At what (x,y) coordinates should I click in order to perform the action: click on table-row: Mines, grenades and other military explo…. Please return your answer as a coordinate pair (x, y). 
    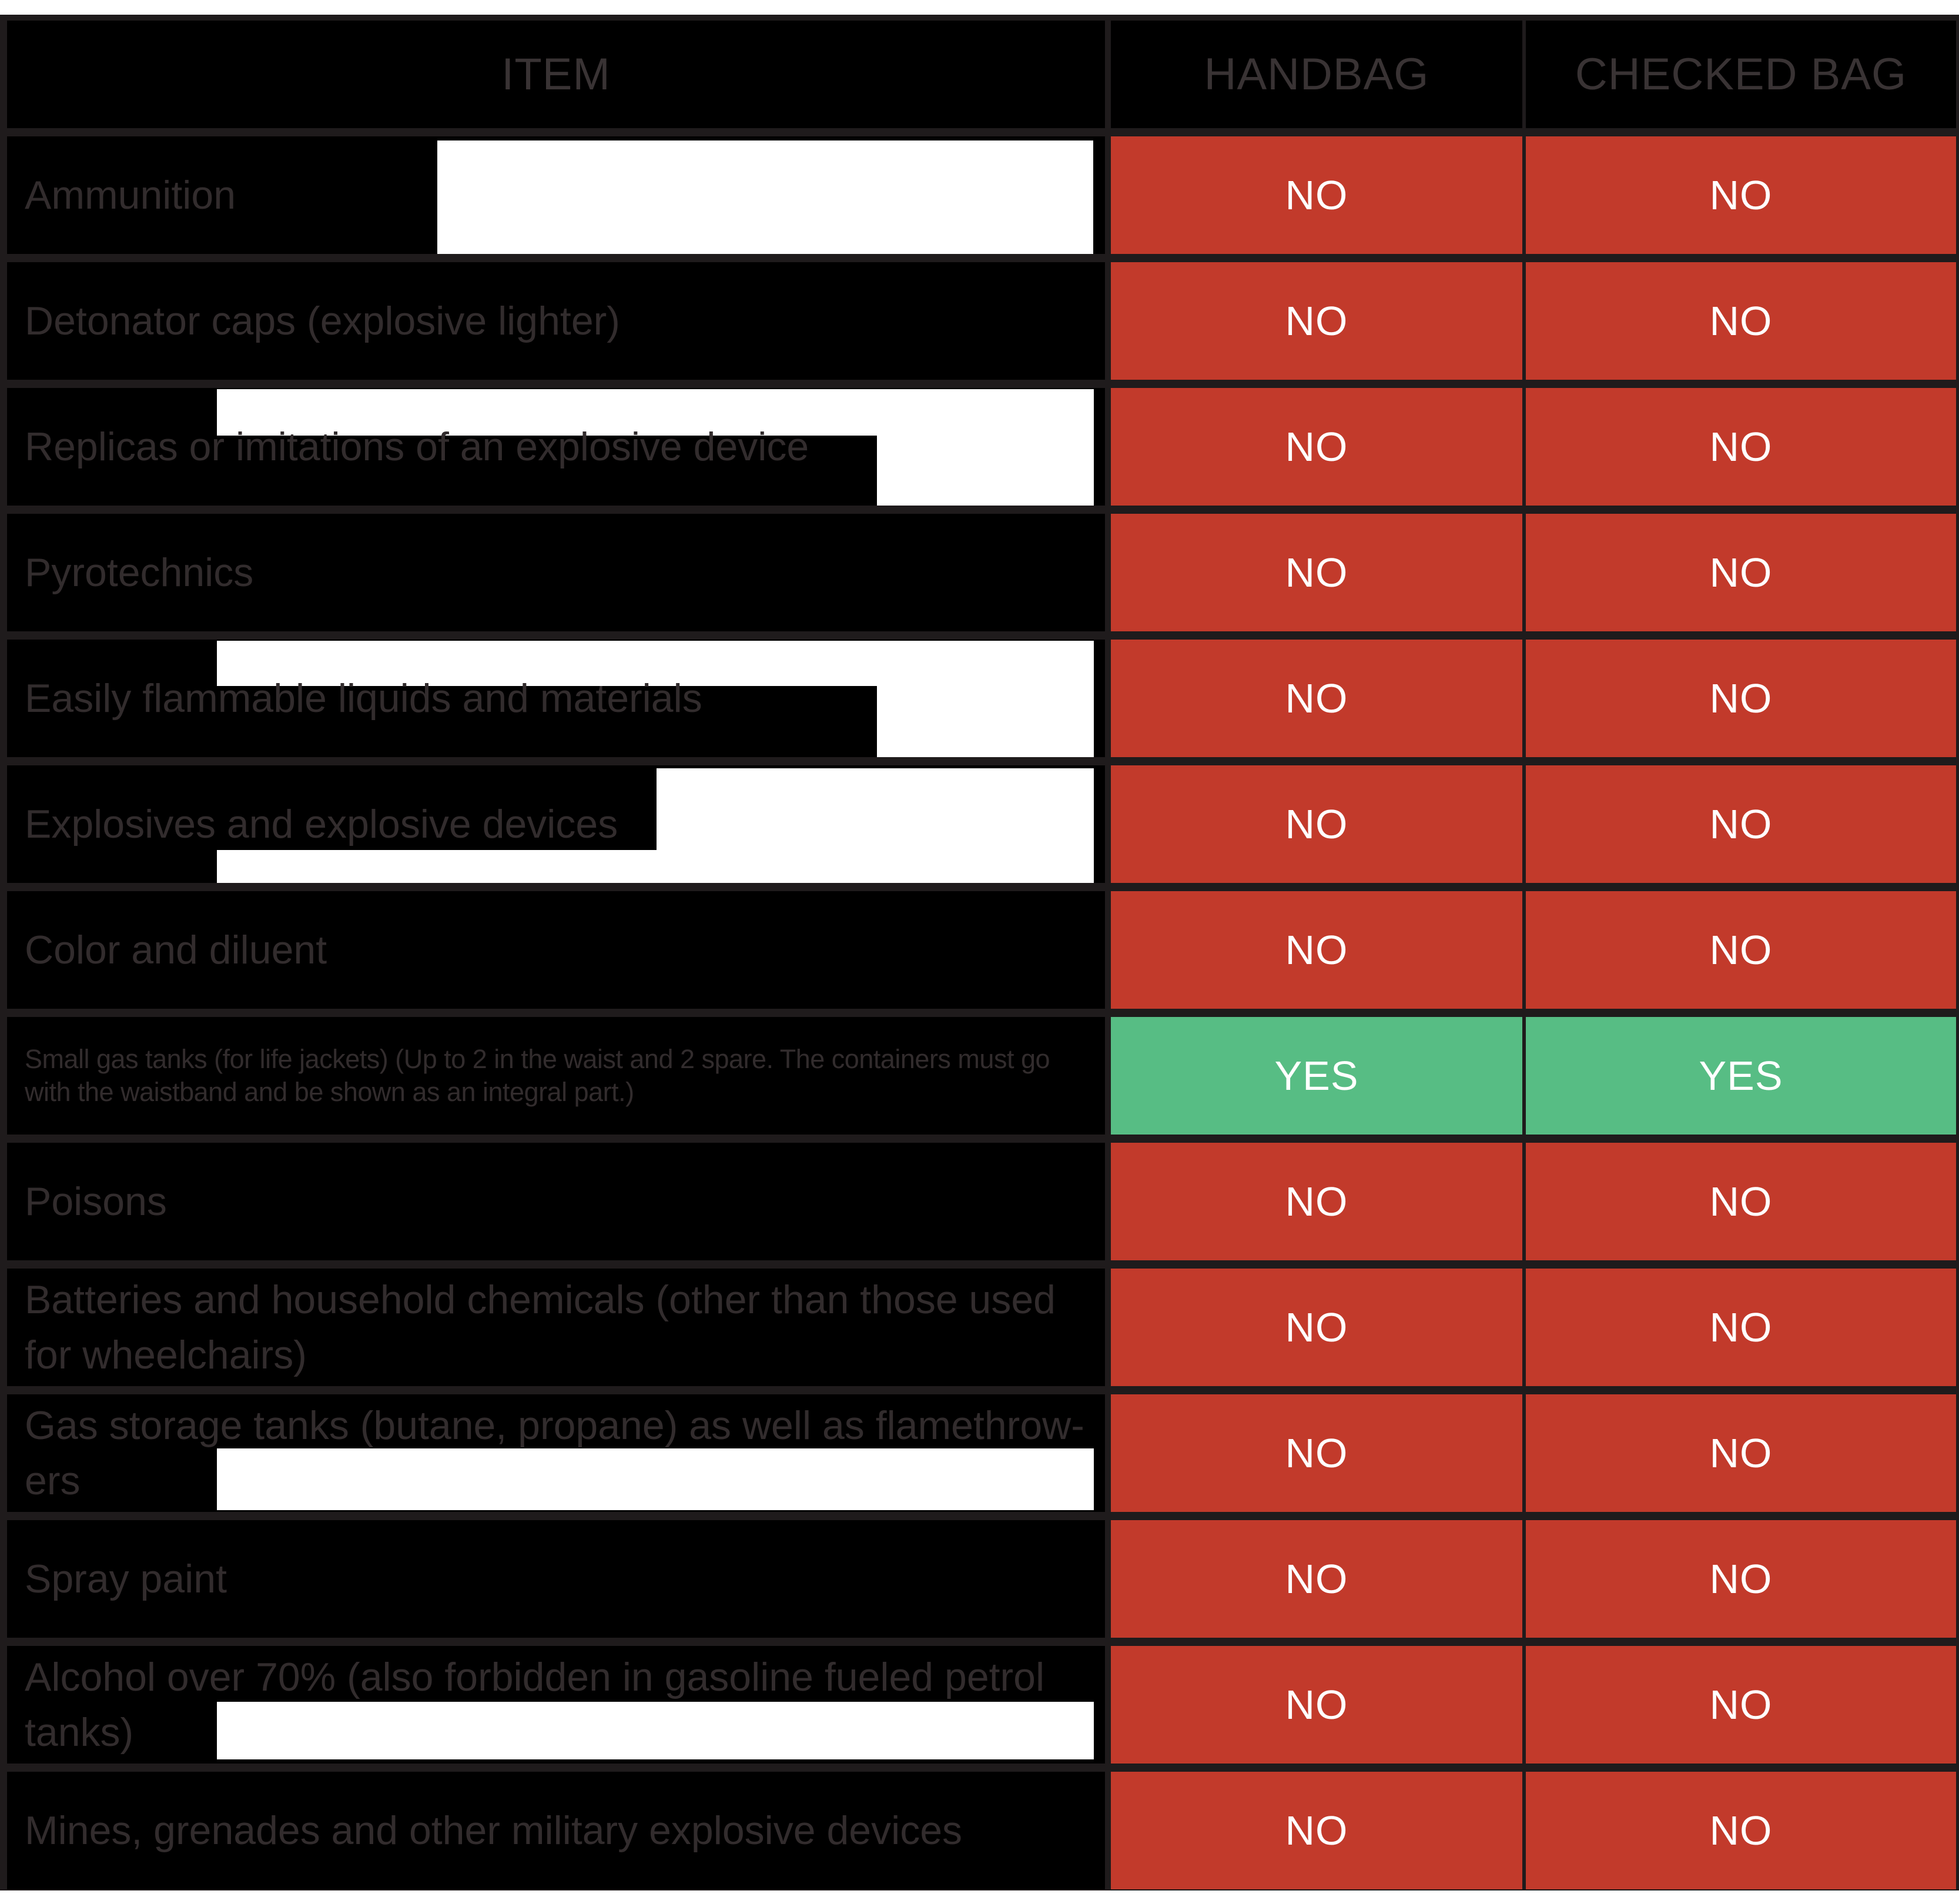
    Looking at the image, I should click on (981, 1830).